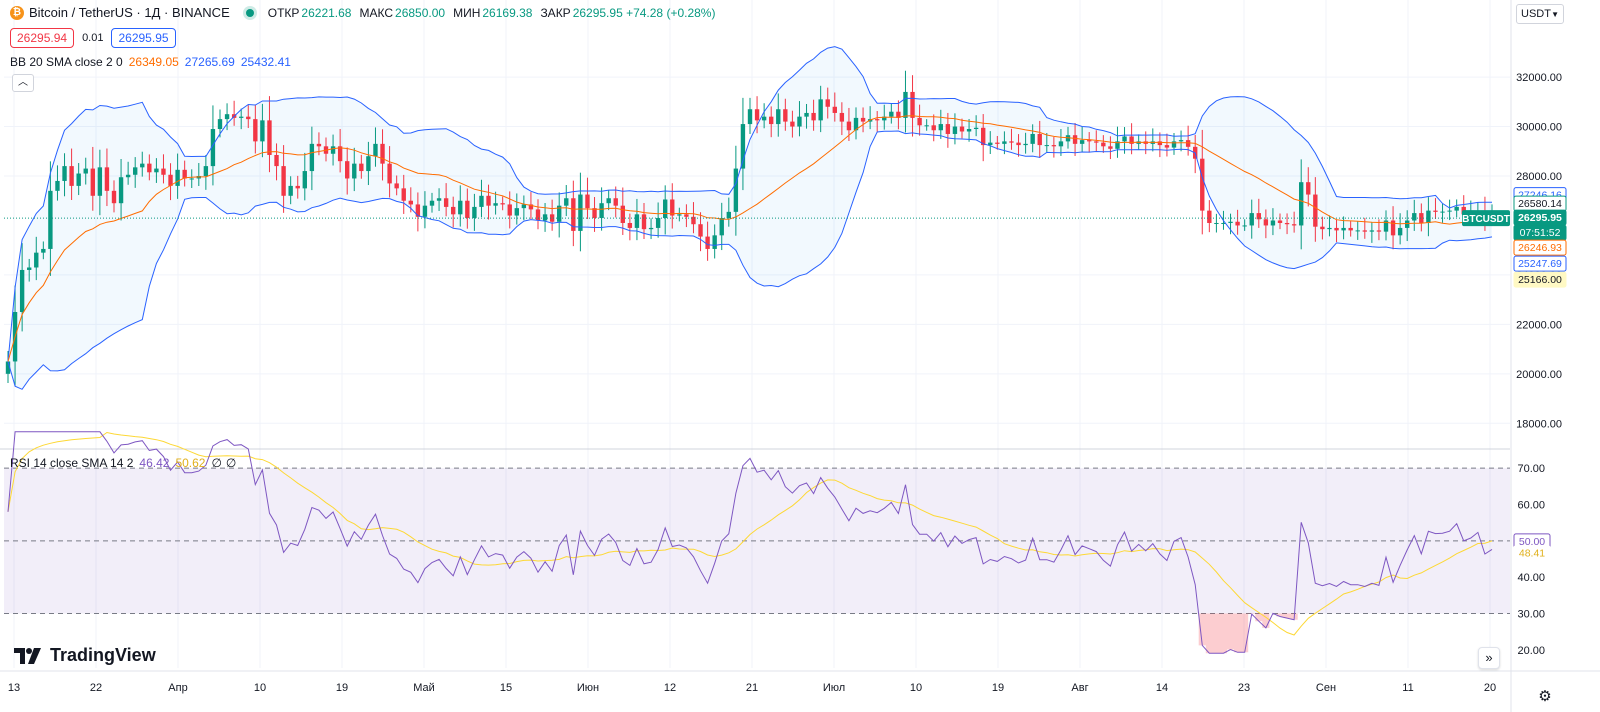 The image size is (1600, 712). I want to click on rsi-name: RSI 14 close SMA 14 2, so click(72, 463).